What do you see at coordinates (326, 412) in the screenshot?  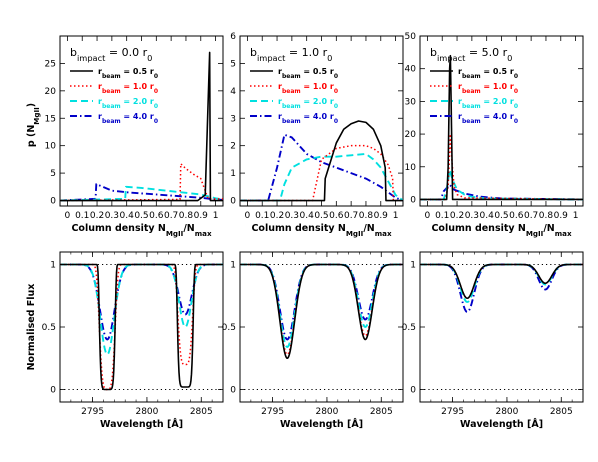 I see `x-tick-label: 2800` at bounding box center [326, 412].